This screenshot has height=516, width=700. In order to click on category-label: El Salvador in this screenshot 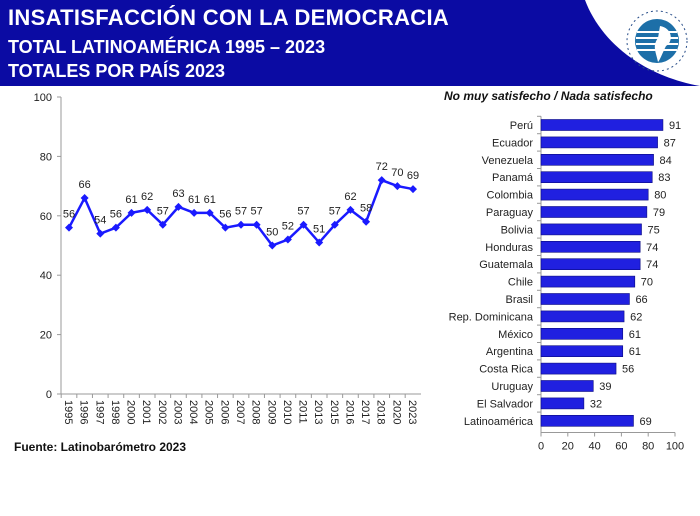, I will do `click(505, 404)`.